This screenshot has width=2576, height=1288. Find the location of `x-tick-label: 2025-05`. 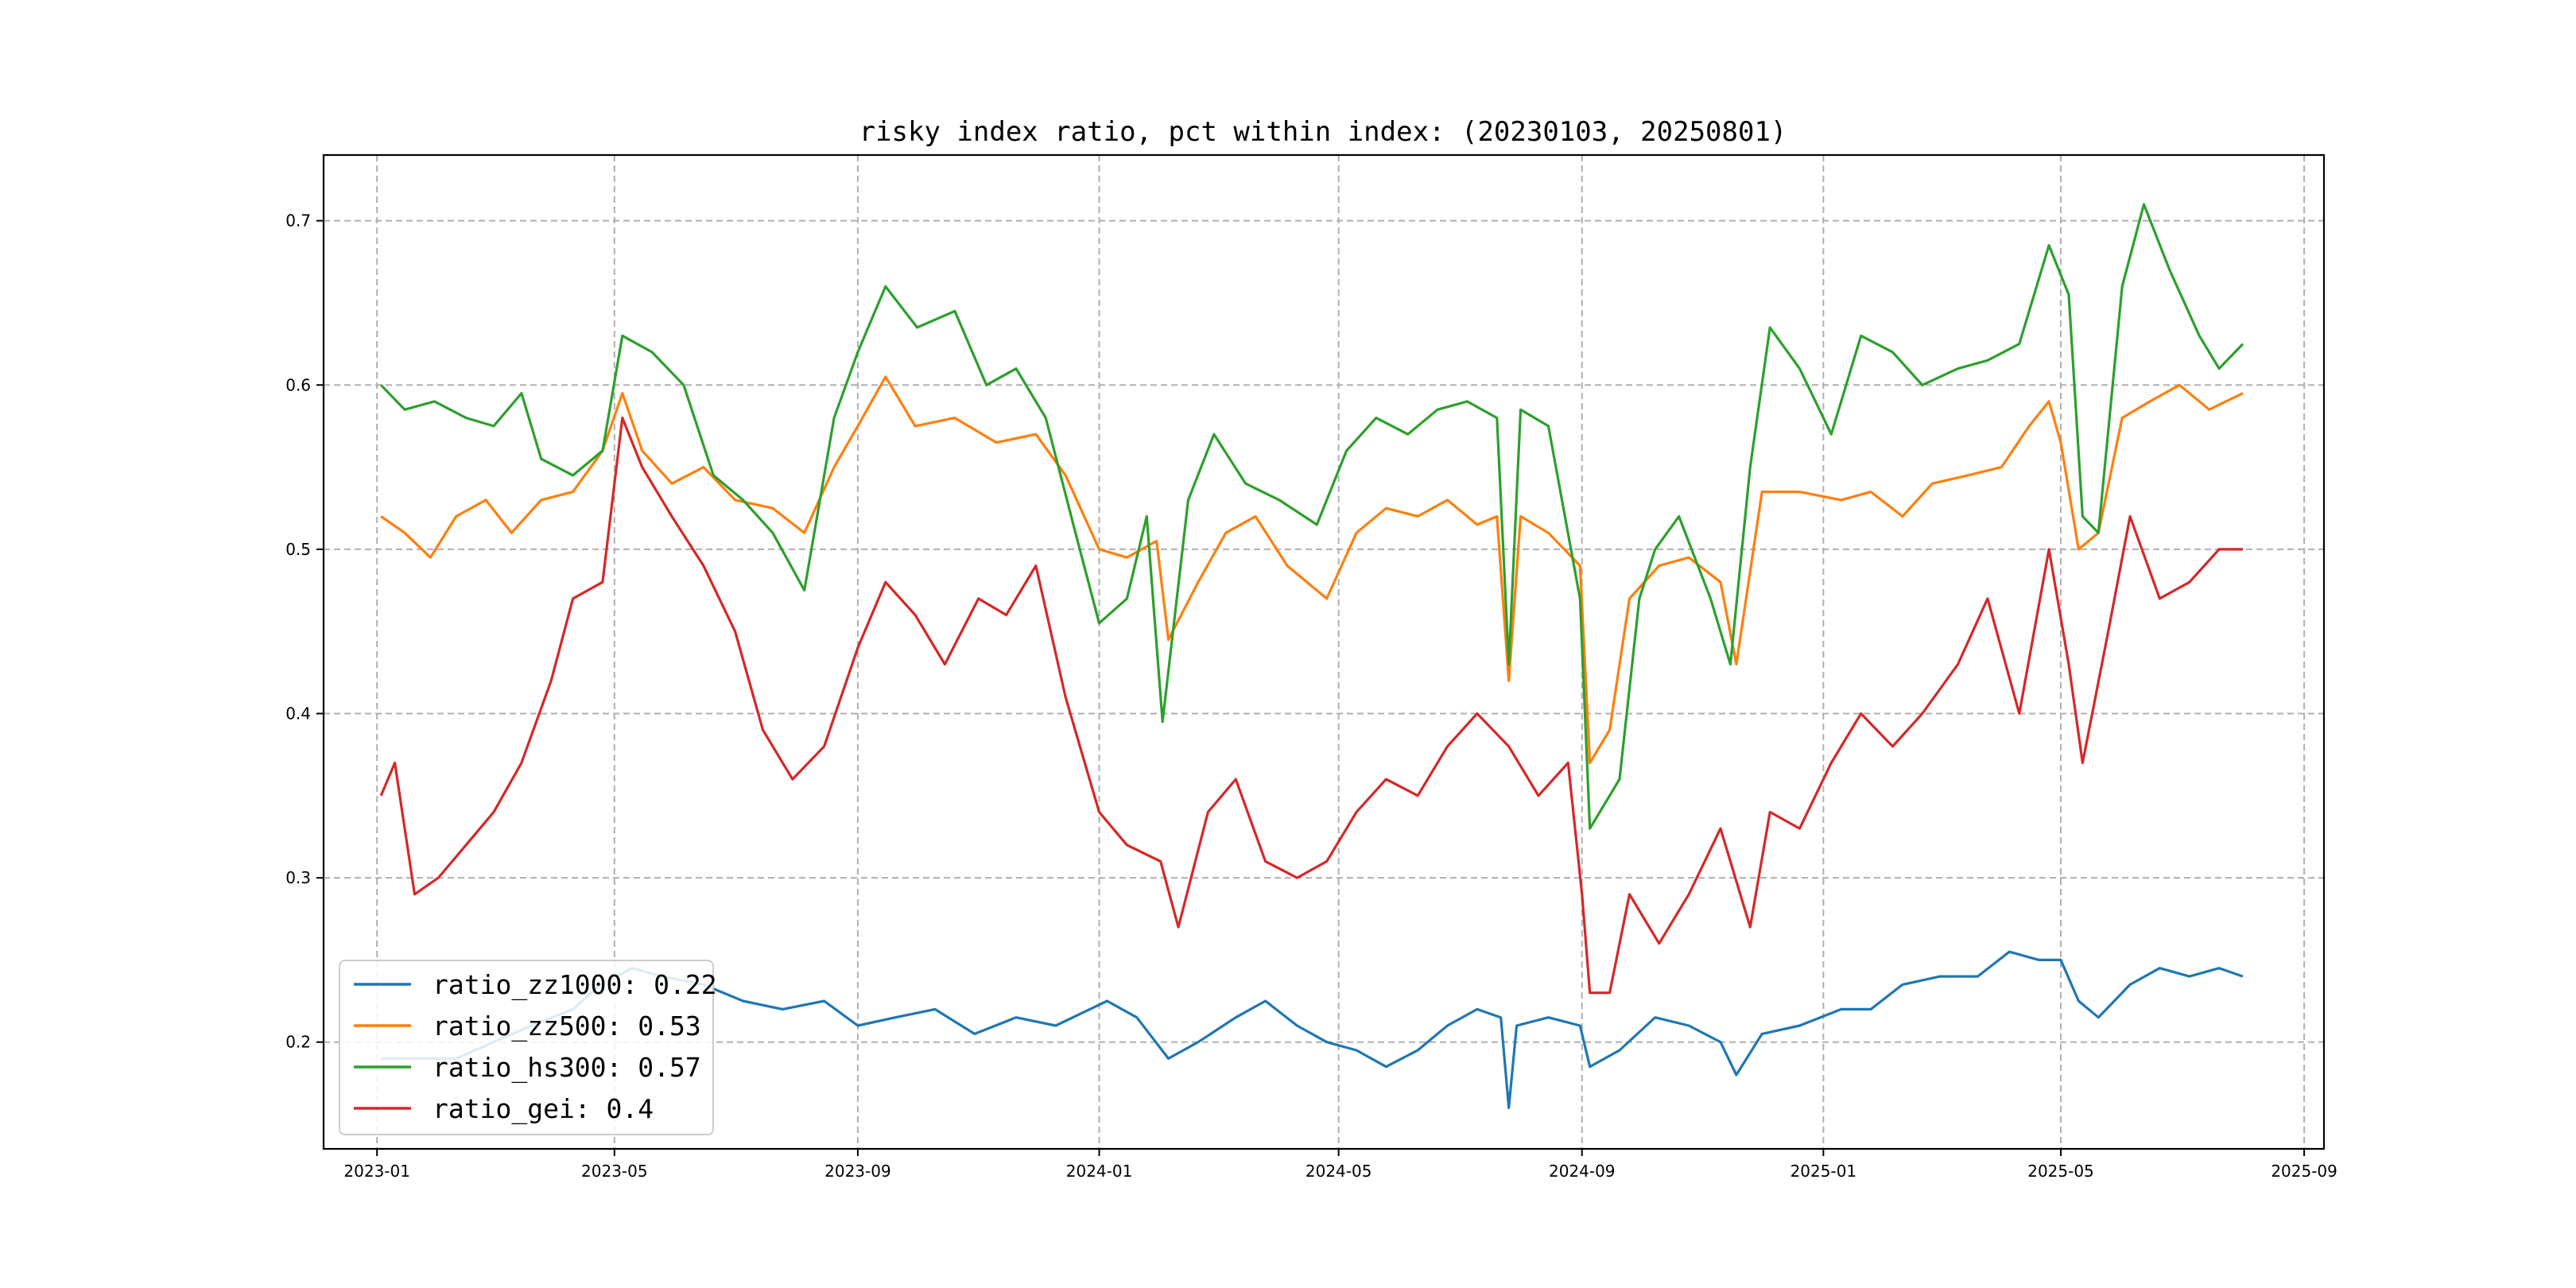

x-tick-label: 2025-05 is located at coordinates (2060, 1171).